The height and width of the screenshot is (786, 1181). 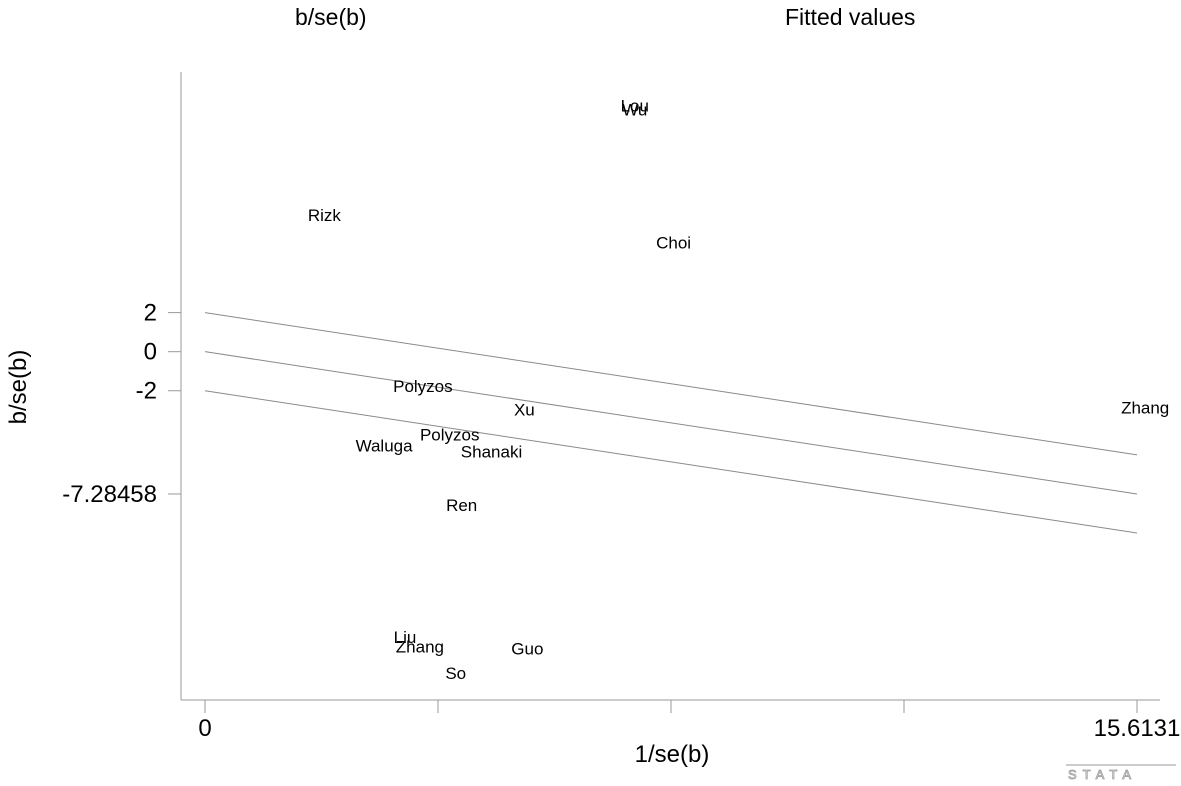 I want to click on study-point-label: Rizk, so click(x=325, y=215).